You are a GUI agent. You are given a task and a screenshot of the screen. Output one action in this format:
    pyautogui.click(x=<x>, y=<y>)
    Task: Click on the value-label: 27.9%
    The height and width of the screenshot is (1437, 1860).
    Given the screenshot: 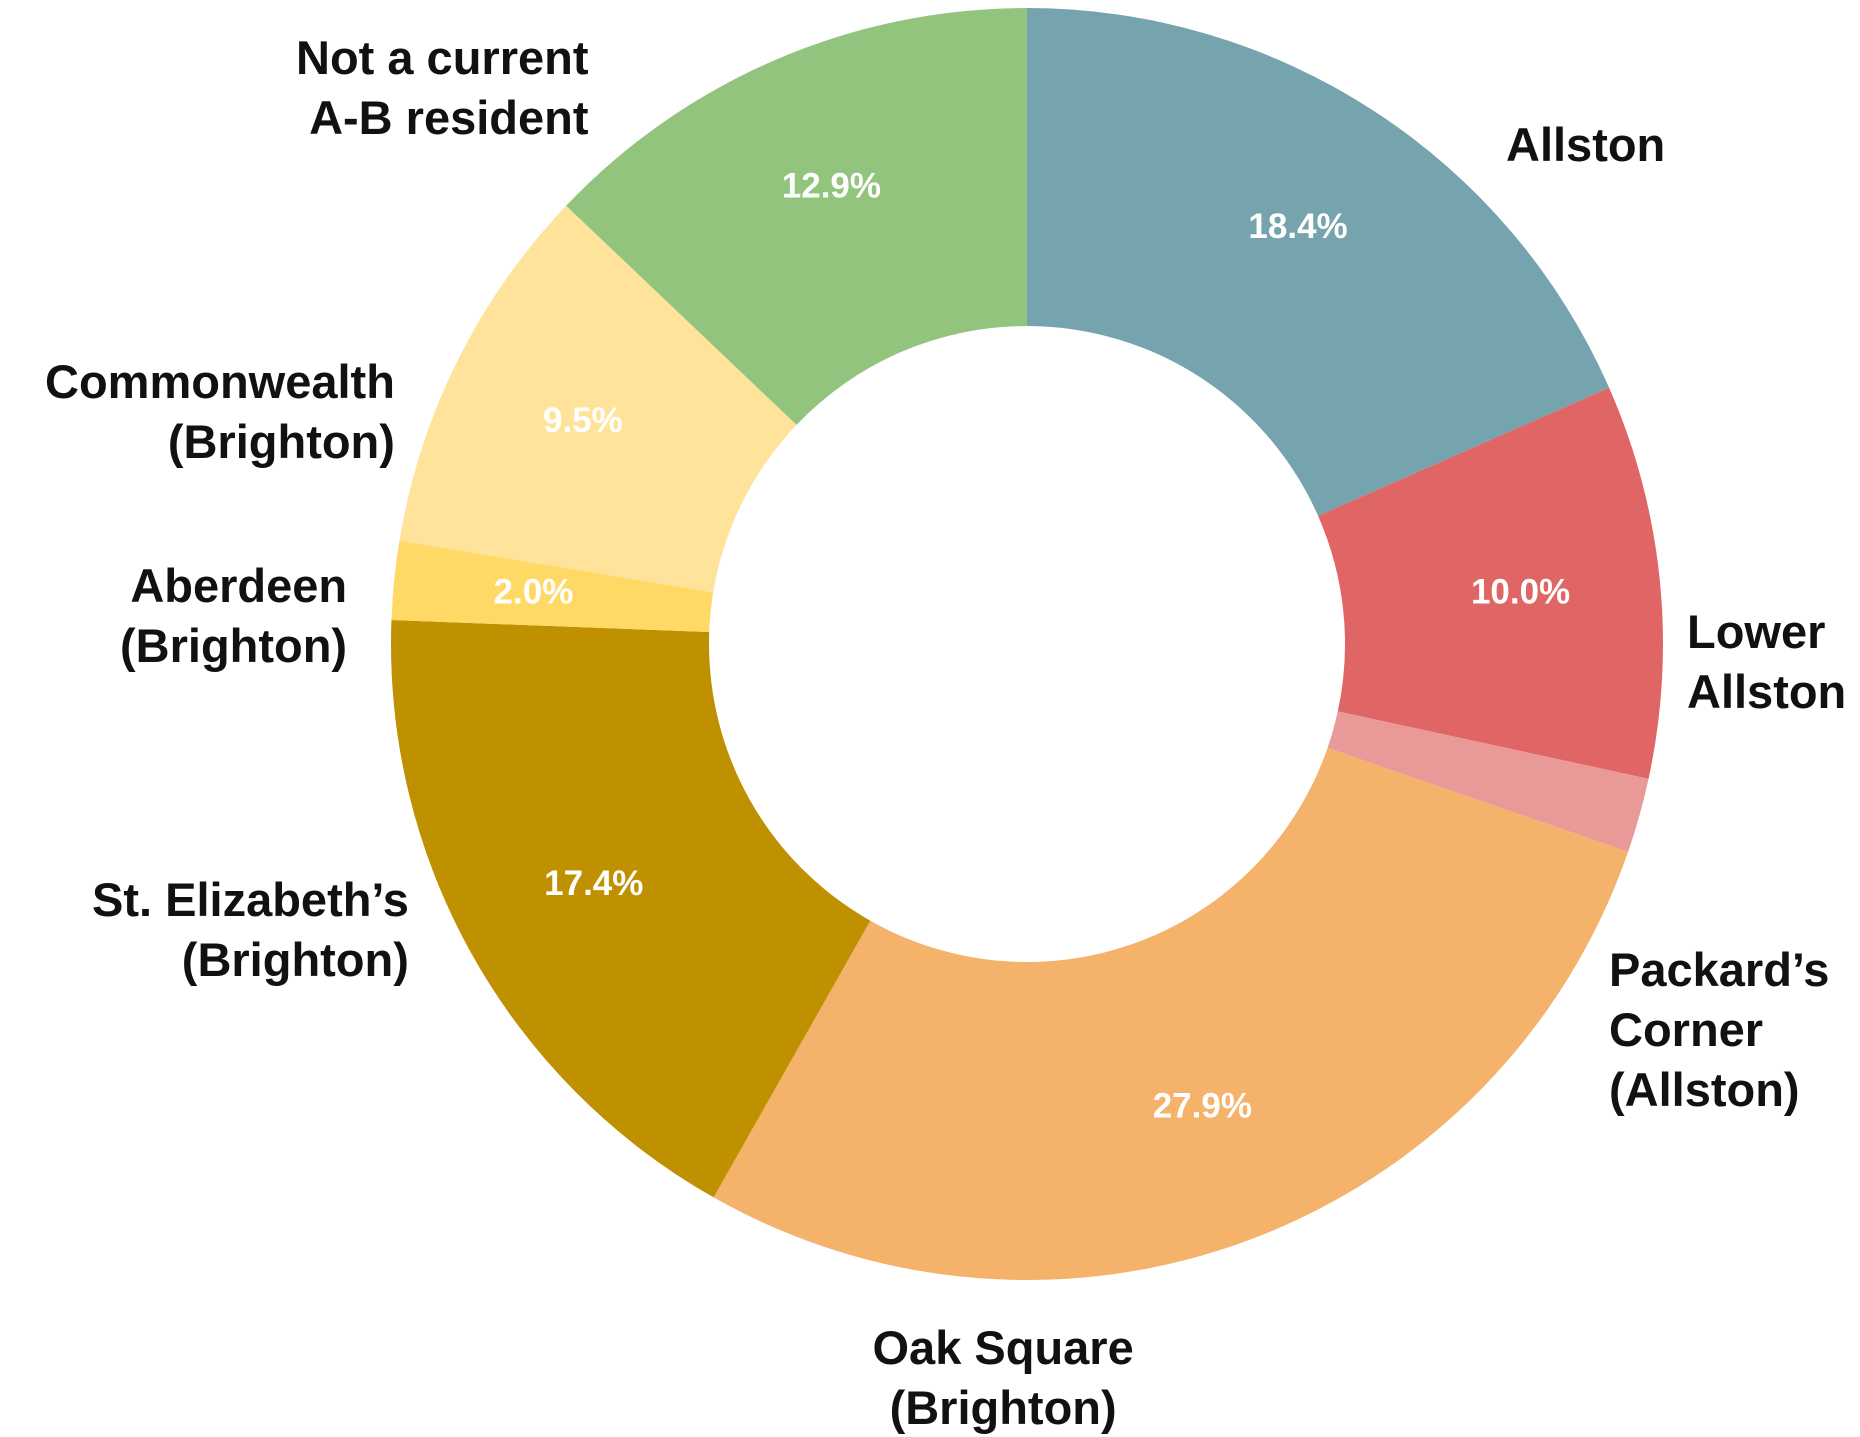 What is the action you would take?
    pyautogui.click(x=1202, y=1105)
    